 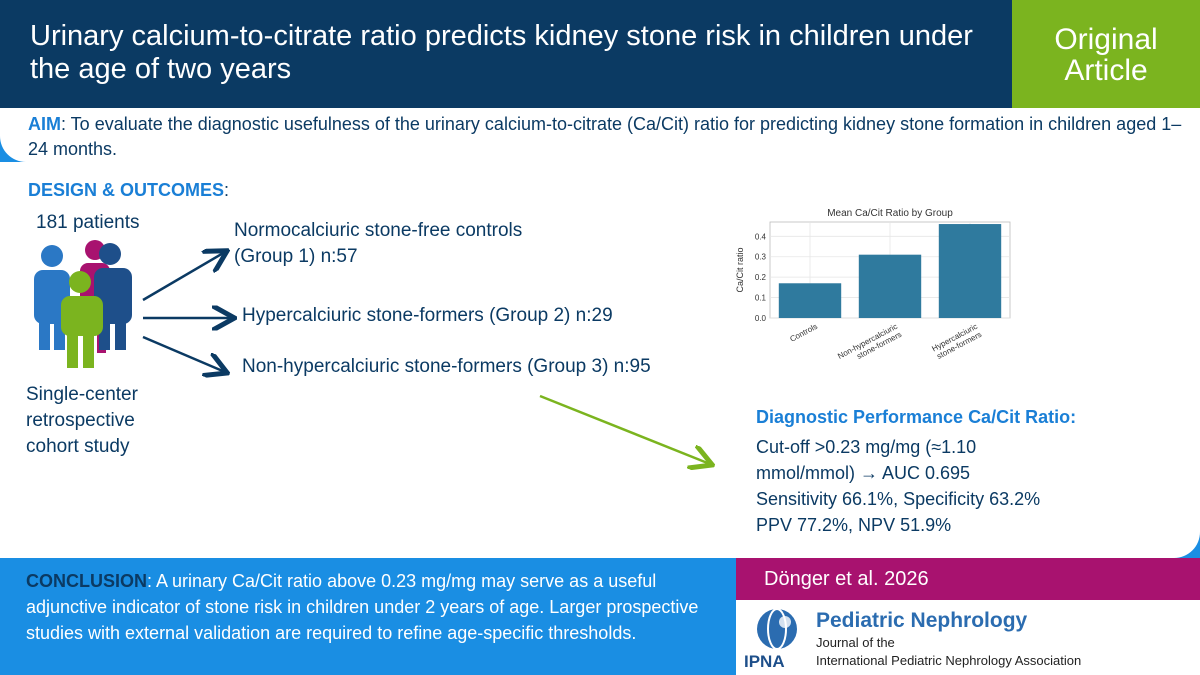 I want to click on study-line2: retrospective, so click(x=80, y=420).